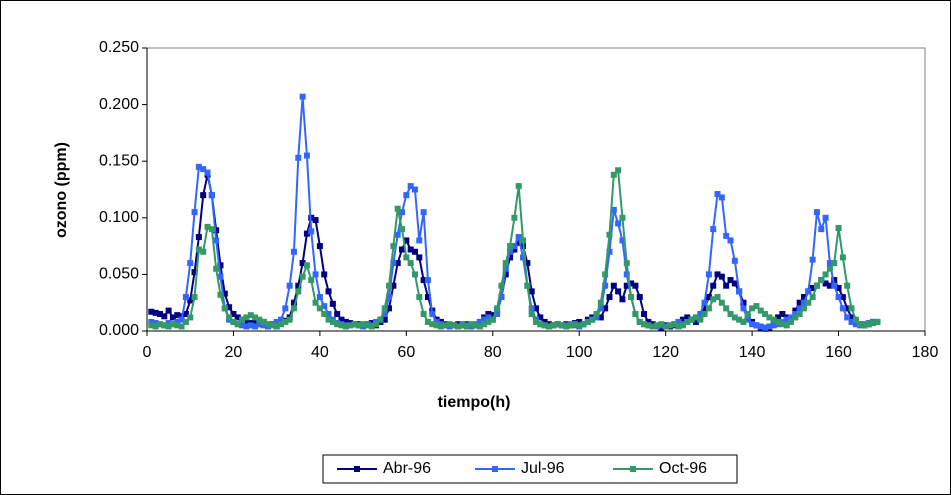 This screenshot has width=951, height=495. I want to click on y-tick-label: 0.250, so click(119, 47).